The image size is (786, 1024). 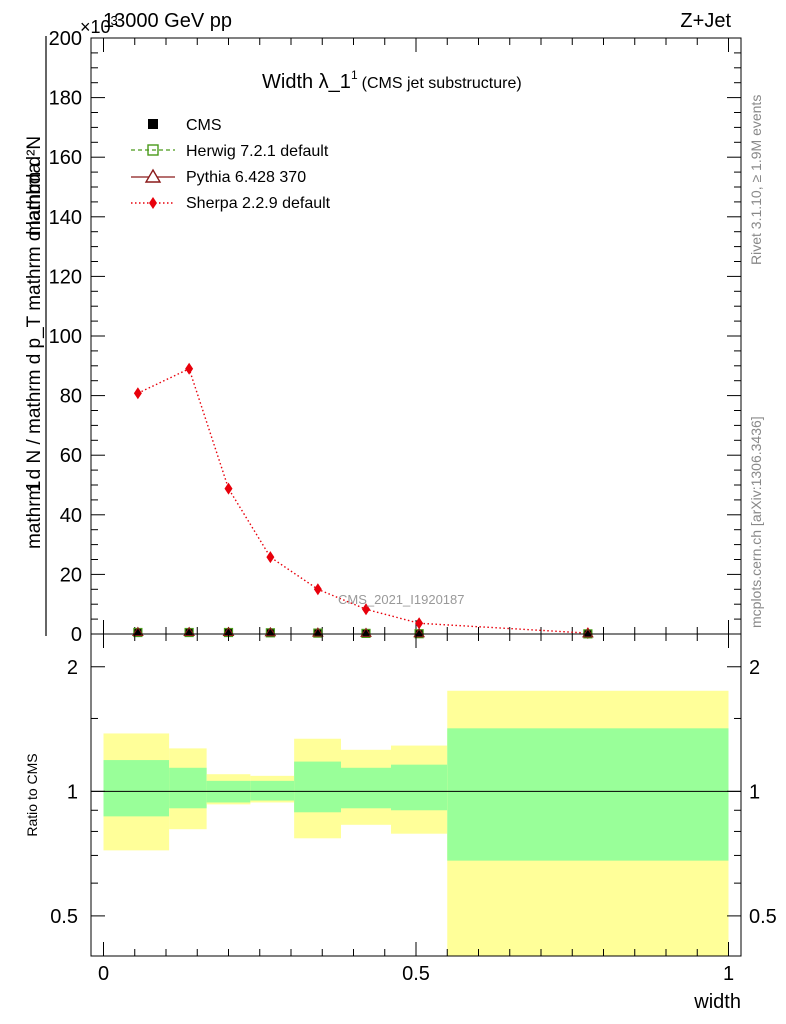 What do you see at coordinates (401, 599) in the screenshot?
I see `analysis-tag: CMS_2021_I1920187` at bounding box center [401, 599].